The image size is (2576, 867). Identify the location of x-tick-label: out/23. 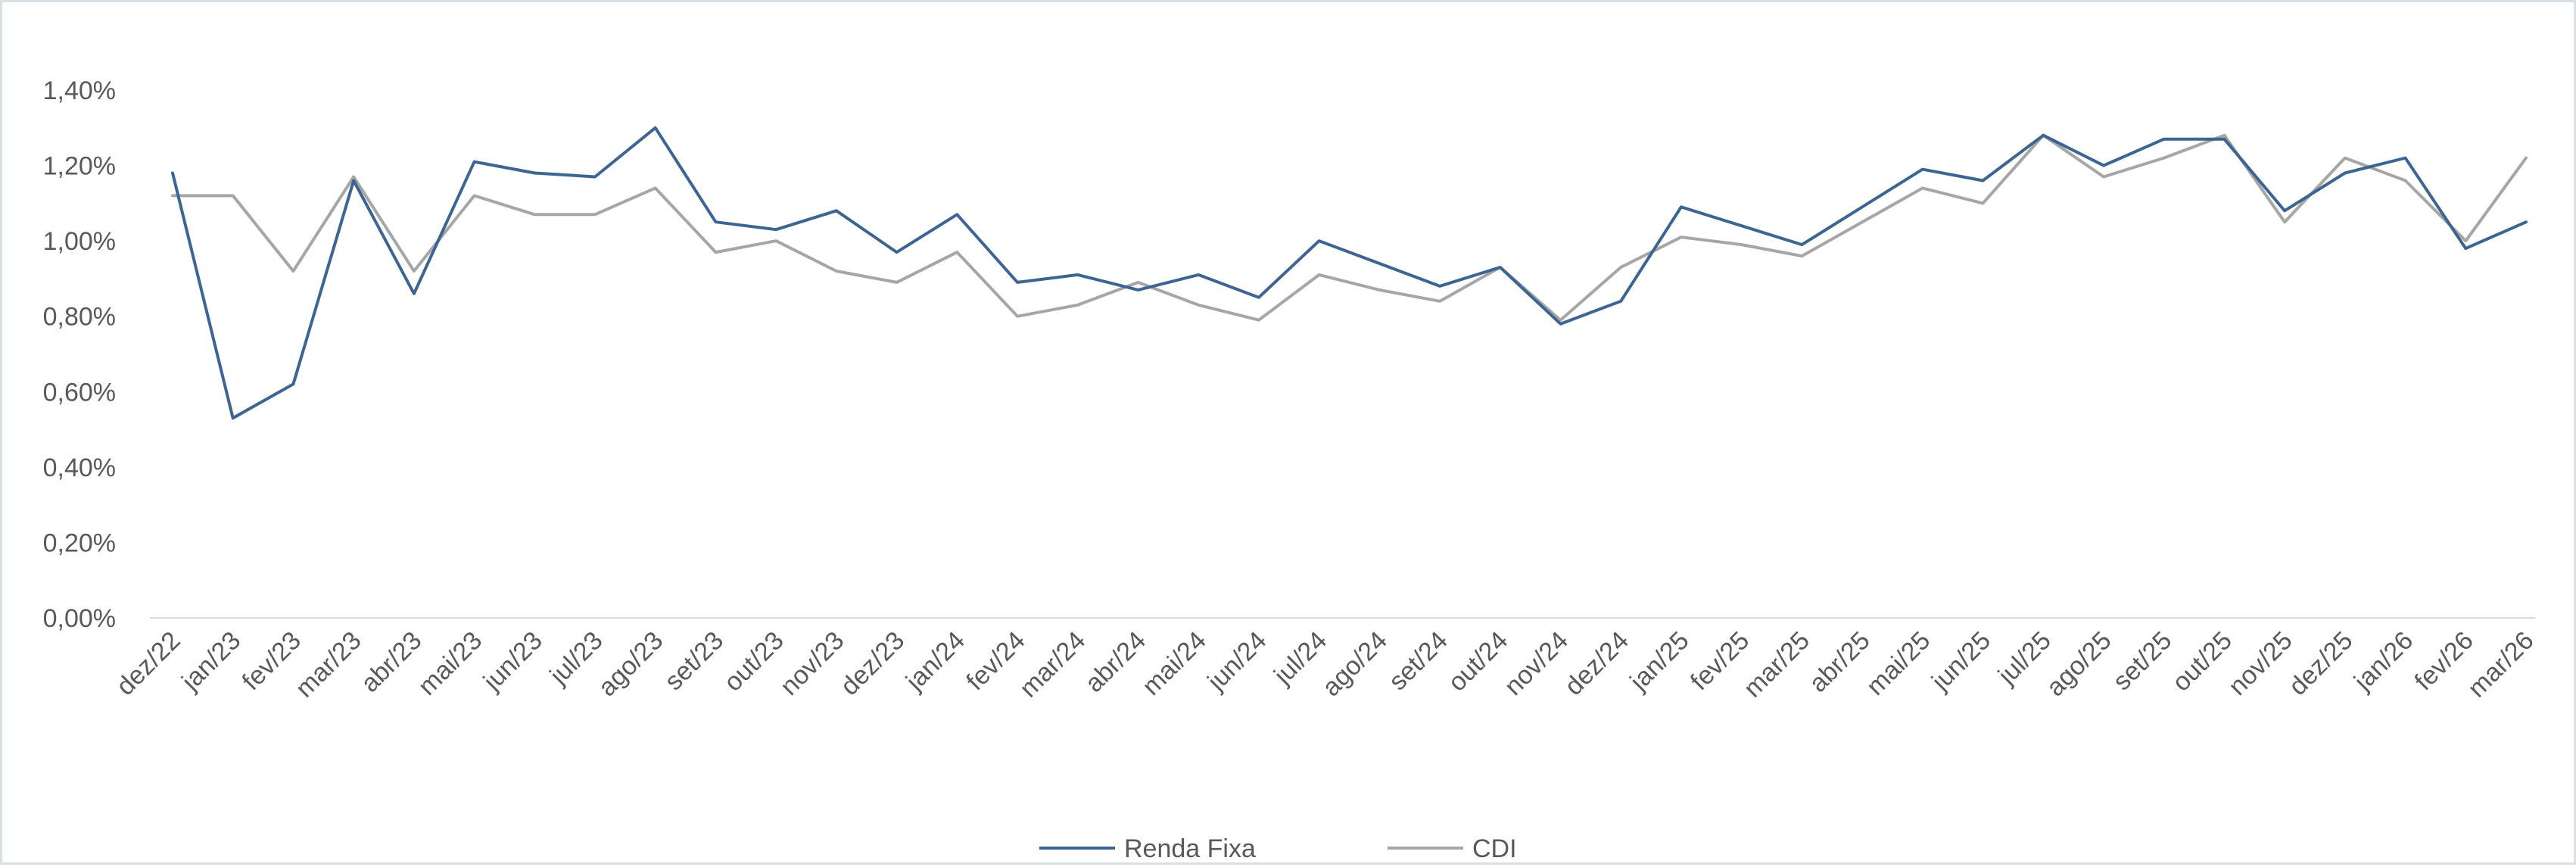
(754, 662).